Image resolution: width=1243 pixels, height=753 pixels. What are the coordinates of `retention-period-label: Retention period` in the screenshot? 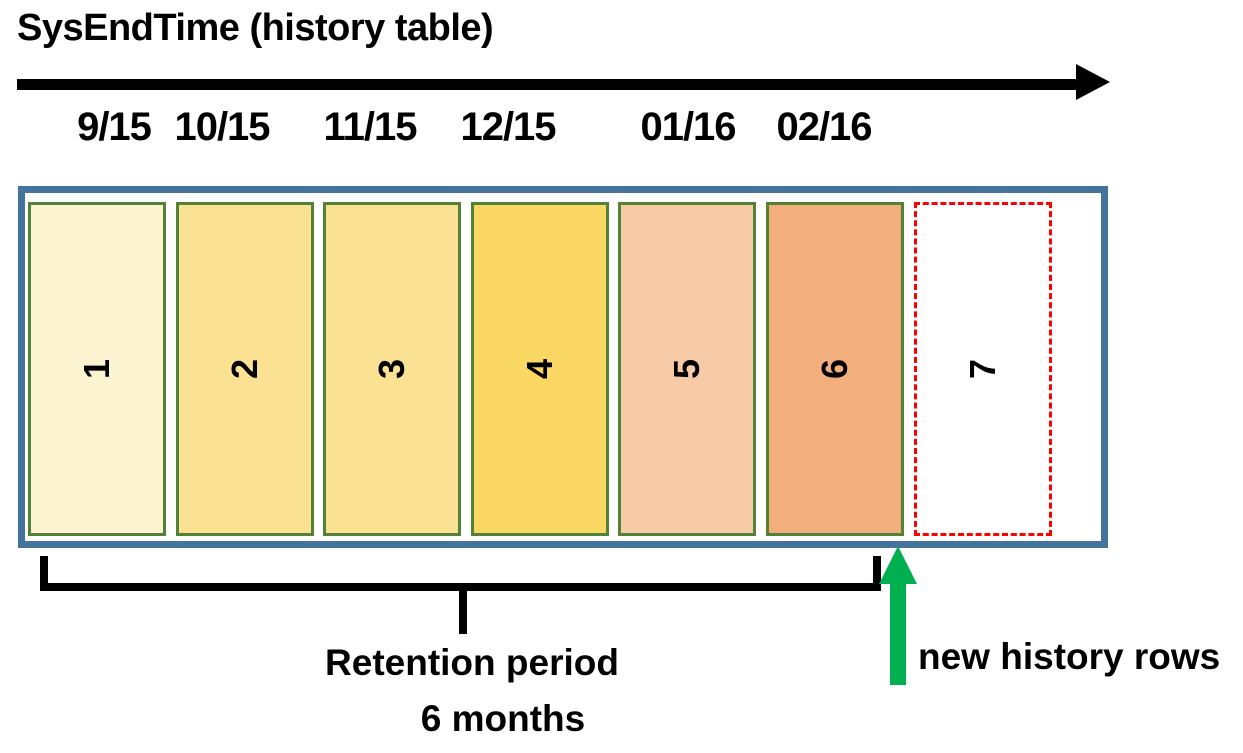 It's located at (472, 662).